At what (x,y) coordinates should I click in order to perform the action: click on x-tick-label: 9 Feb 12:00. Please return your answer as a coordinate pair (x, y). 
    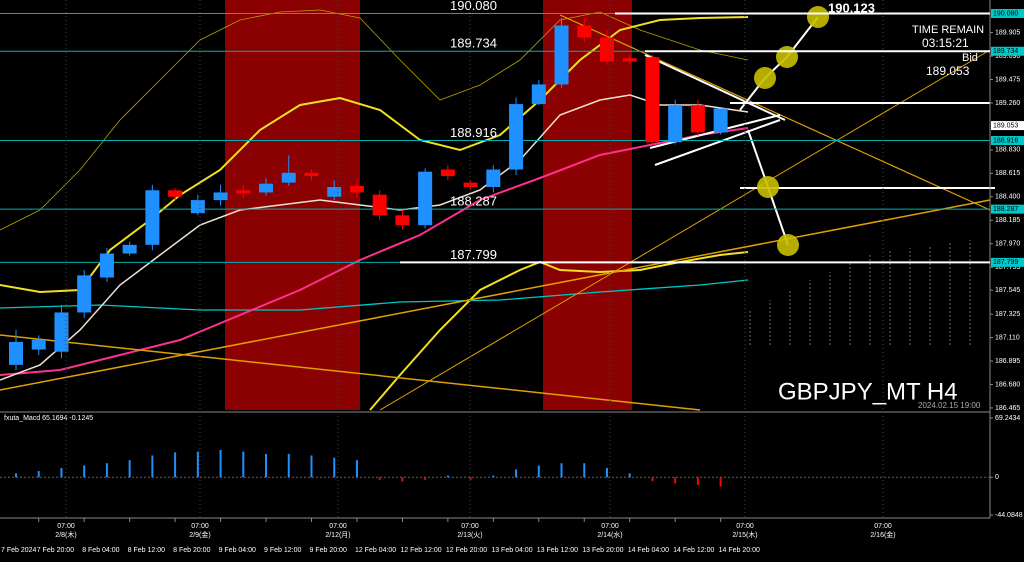
    Looking at the image, I should click on (282, 550).